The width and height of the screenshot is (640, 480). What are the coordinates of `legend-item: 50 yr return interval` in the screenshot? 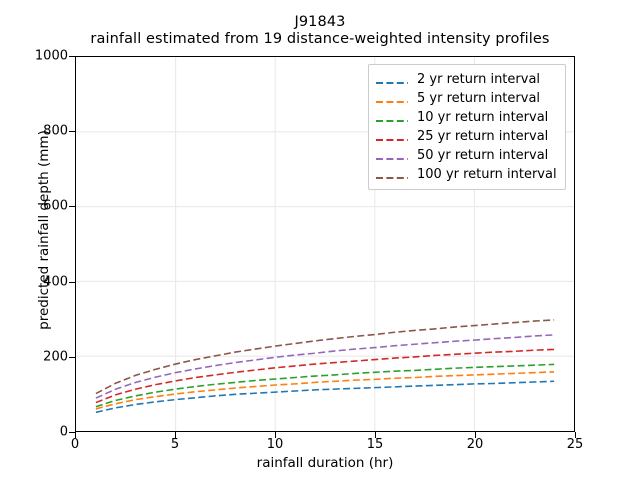 It's located at (466, 155).